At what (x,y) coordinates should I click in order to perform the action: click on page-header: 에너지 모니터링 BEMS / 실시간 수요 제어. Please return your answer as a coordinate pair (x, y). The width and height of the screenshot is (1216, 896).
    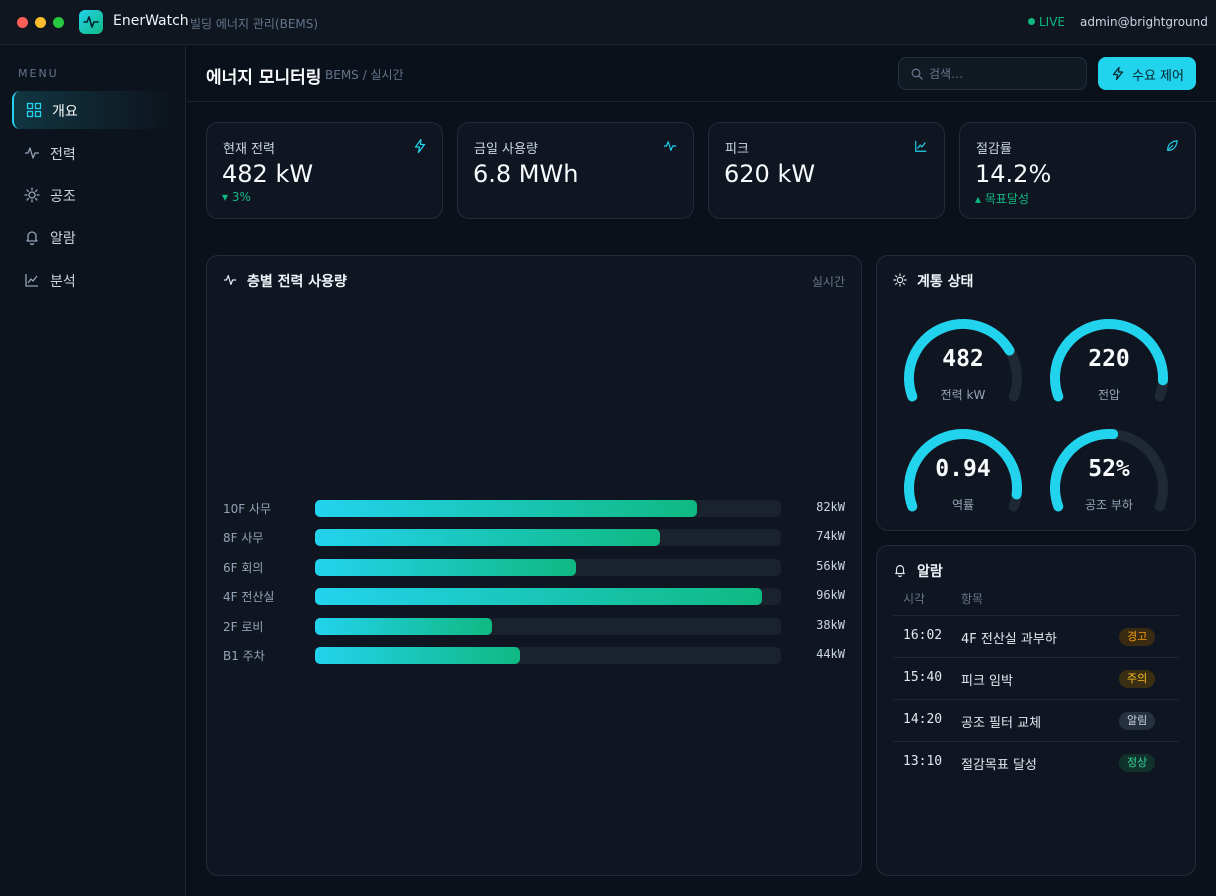
    Looking at the image, I should click on (701, 74).